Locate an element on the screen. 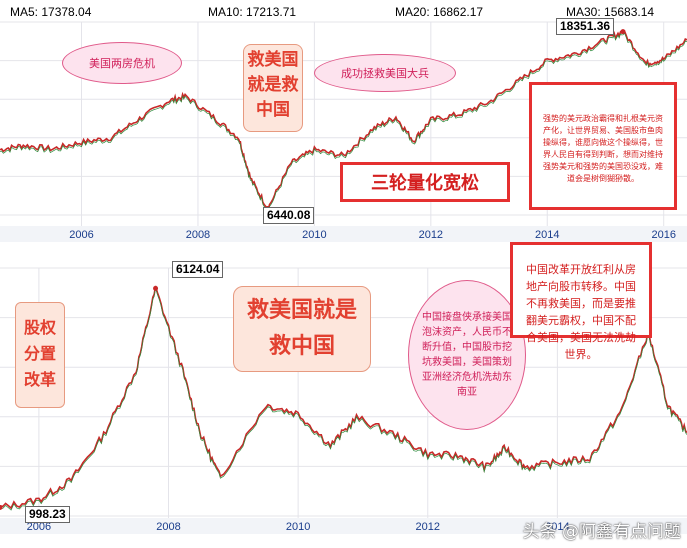 The height and width of the screenshot is (548, 687). reform-callout: 股权 分置 改革 is located at coordinates (40, 355).